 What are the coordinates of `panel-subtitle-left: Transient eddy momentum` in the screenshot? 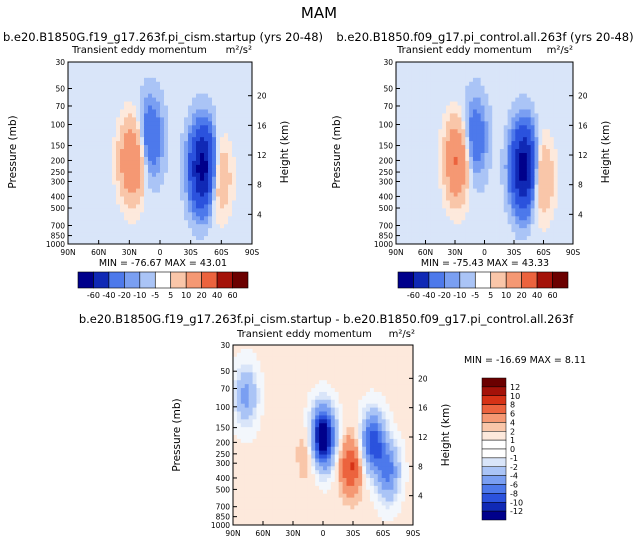 It's located at (304, 334).